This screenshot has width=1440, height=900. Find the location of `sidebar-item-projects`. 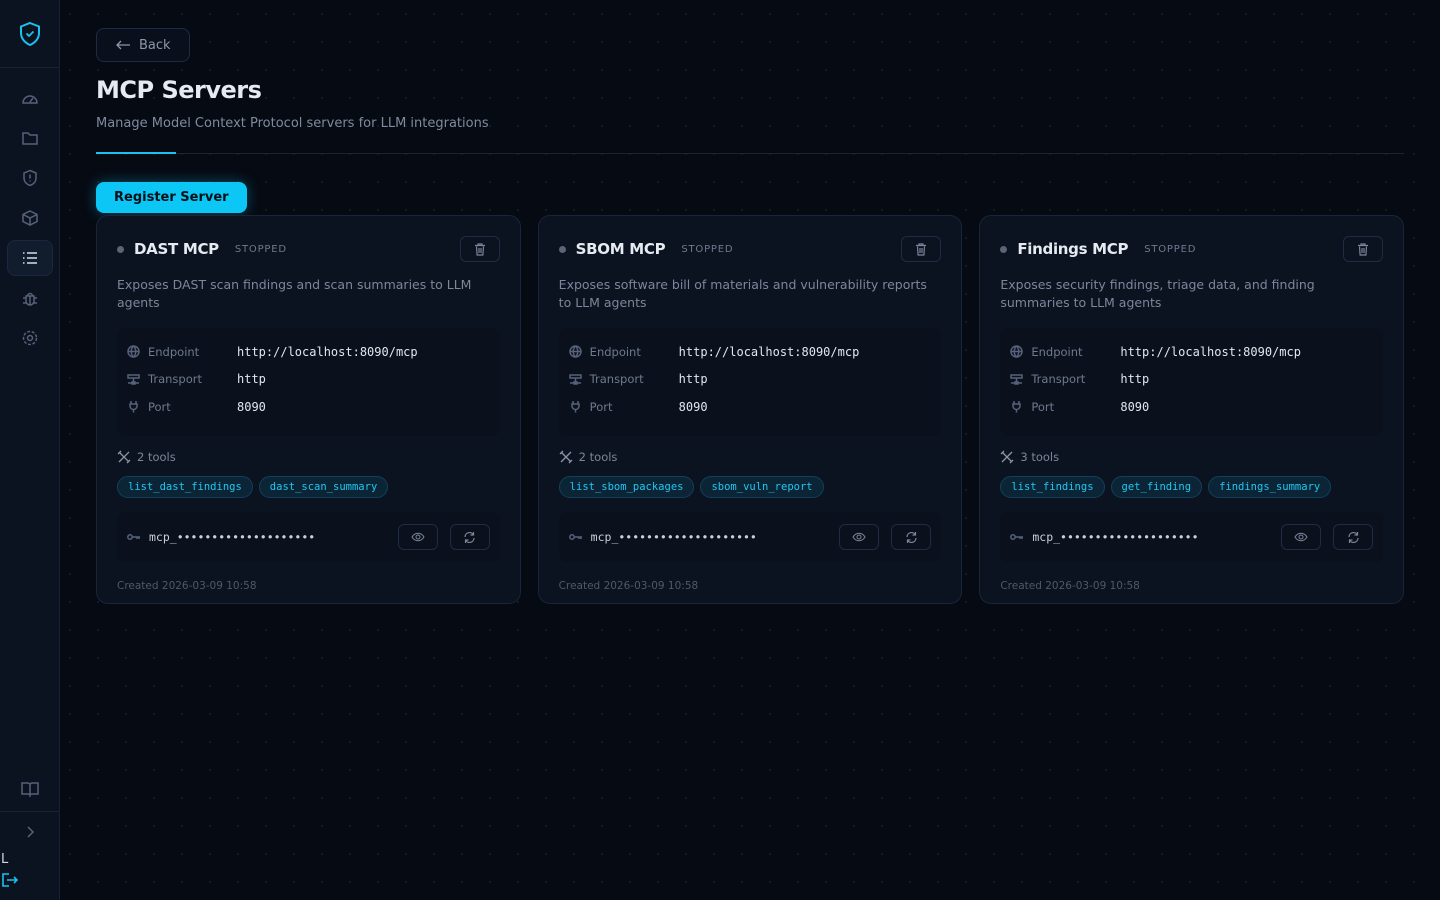

sidebar-item-projects is located at coordinates (30, 138).